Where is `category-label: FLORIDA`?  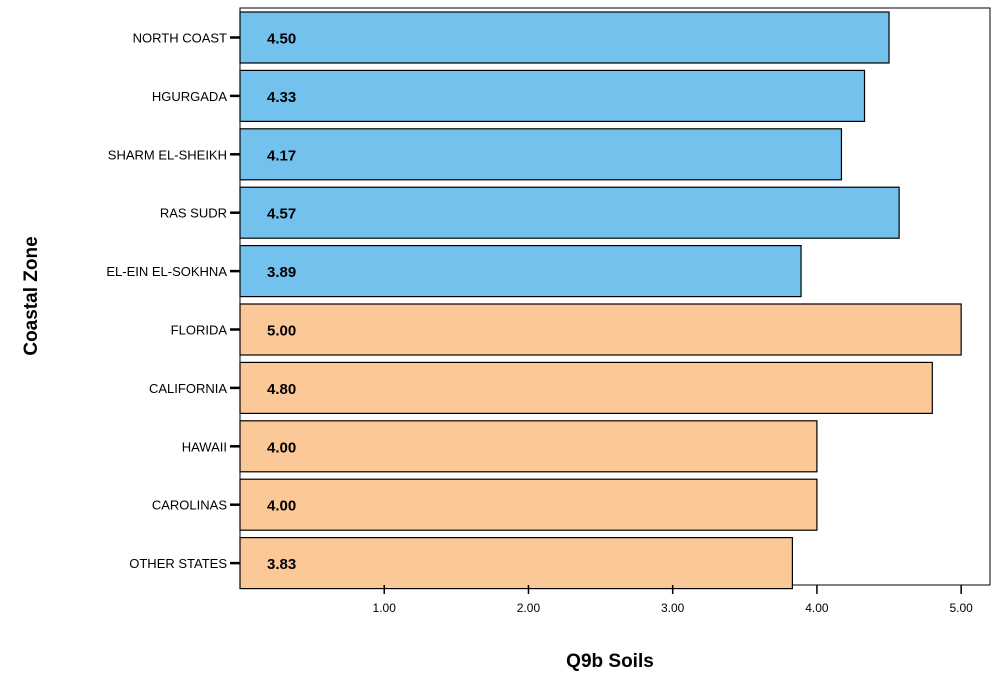
category-label: FLORIDA is located at coordinates (199, 330).